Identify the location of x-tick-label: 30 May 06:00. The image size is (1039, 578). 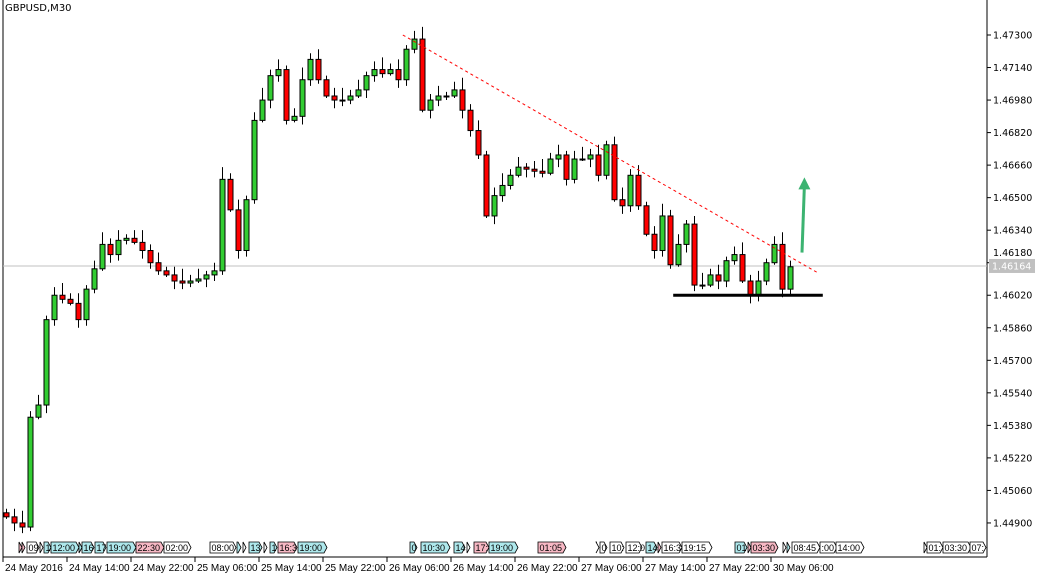
(803, 568).